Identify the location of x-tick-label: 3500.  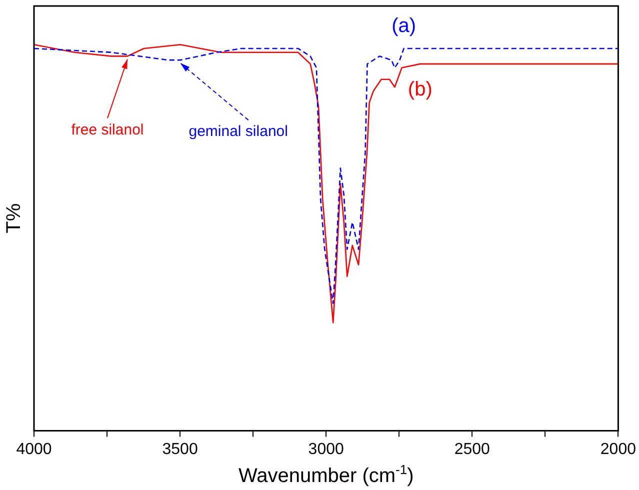
(180, 449).